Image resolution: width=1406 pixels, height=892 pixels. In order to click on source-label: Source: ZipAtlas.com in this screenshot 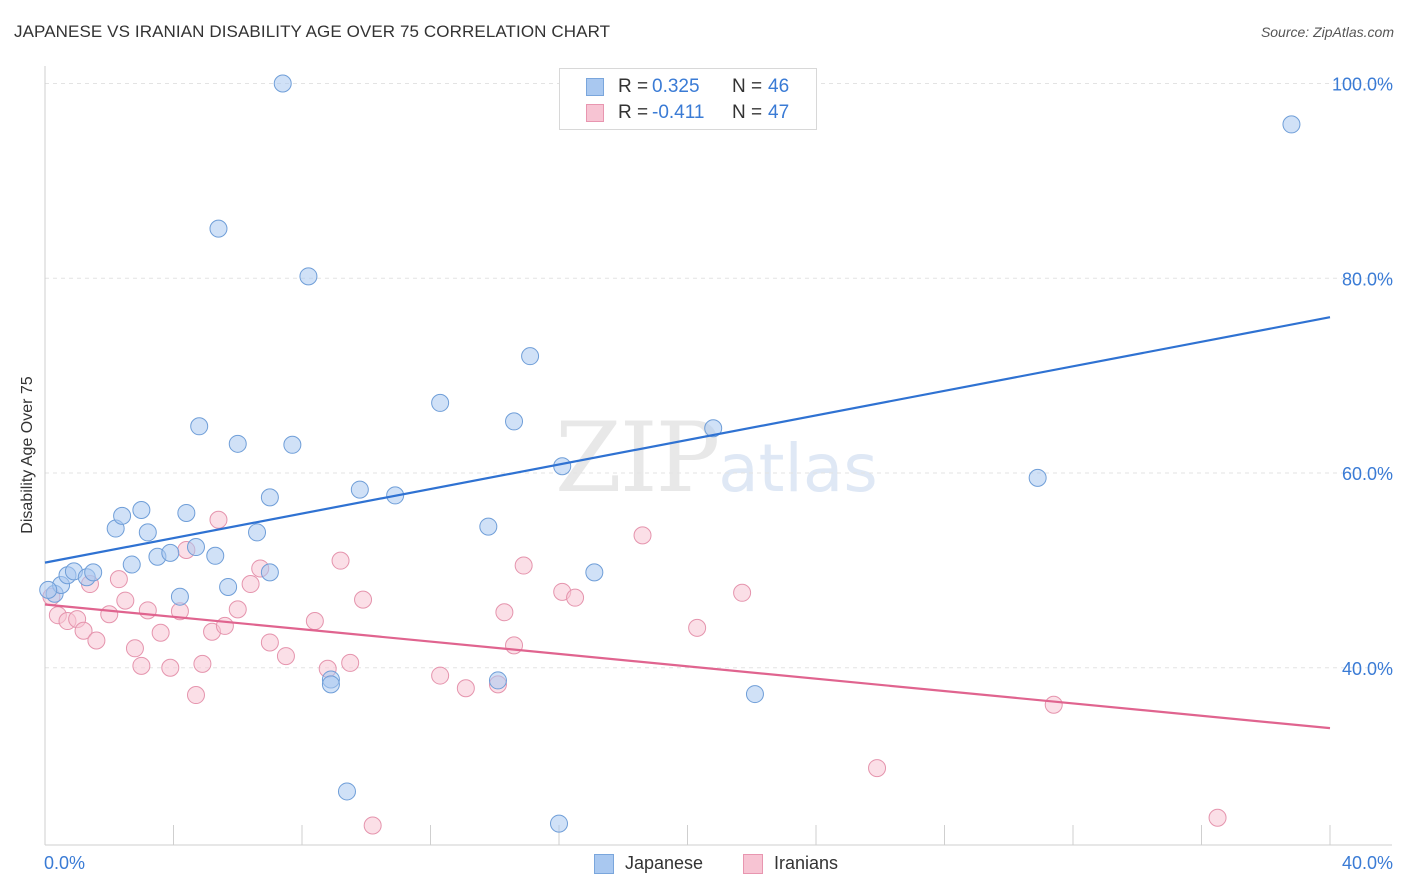, I will do `click(1327, 32)`.